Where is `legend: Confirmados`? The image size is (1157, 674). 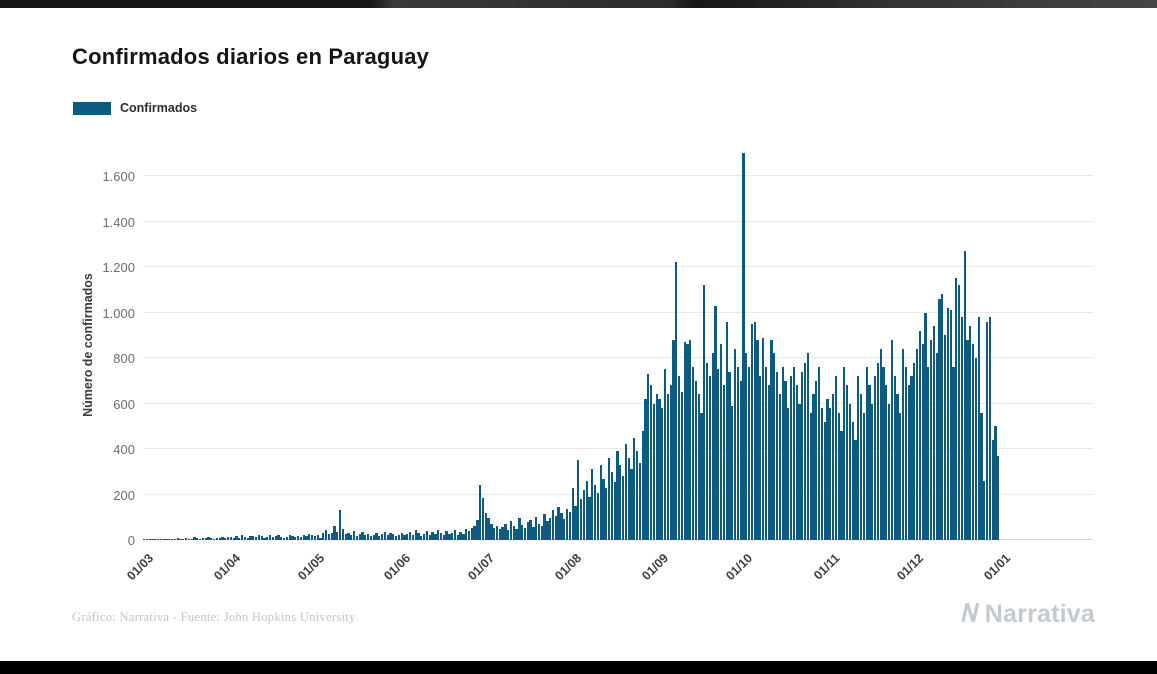
legend: Confirmados is located at coordinates (135, 108).